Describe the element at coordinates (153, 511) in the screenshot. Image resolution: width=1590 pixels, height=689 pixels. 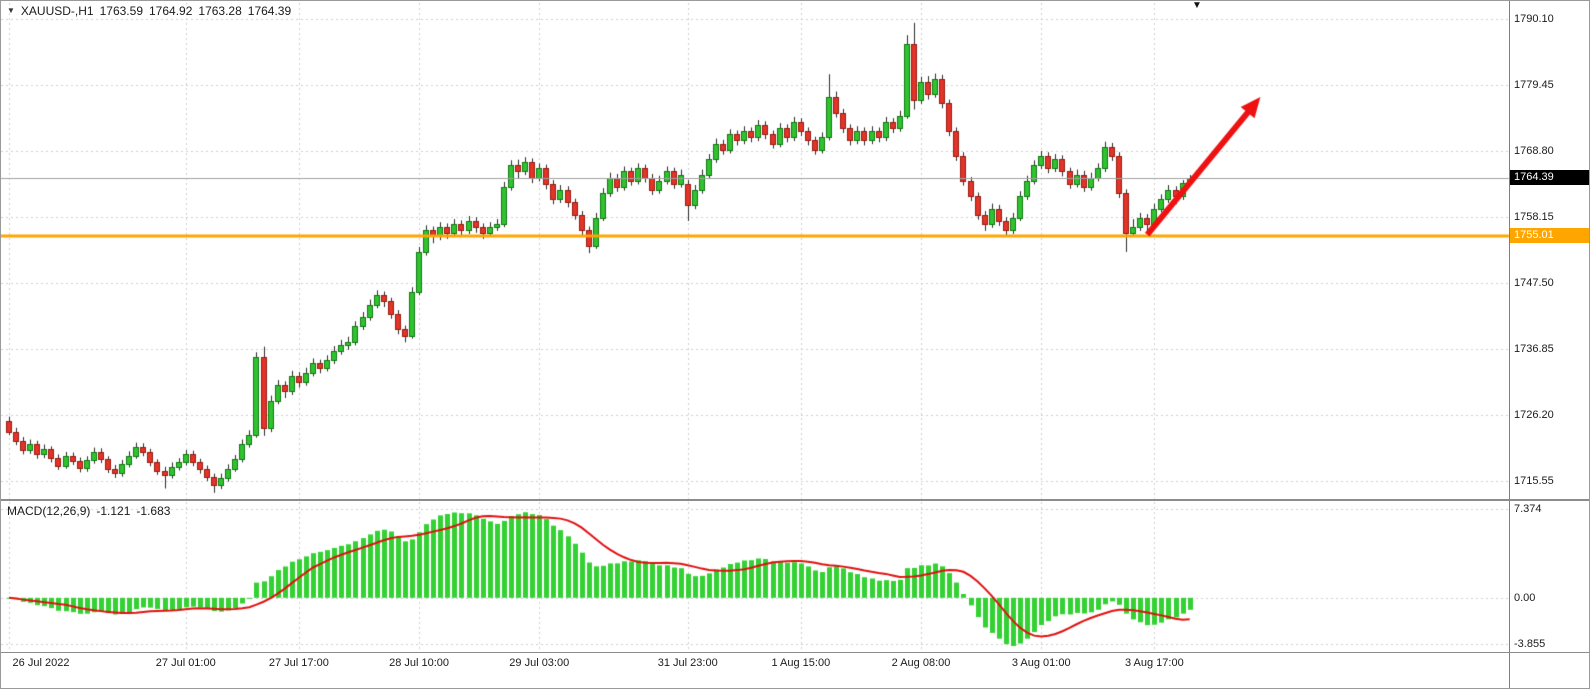
I see `indicator-signal-value: -1.683` at that location.